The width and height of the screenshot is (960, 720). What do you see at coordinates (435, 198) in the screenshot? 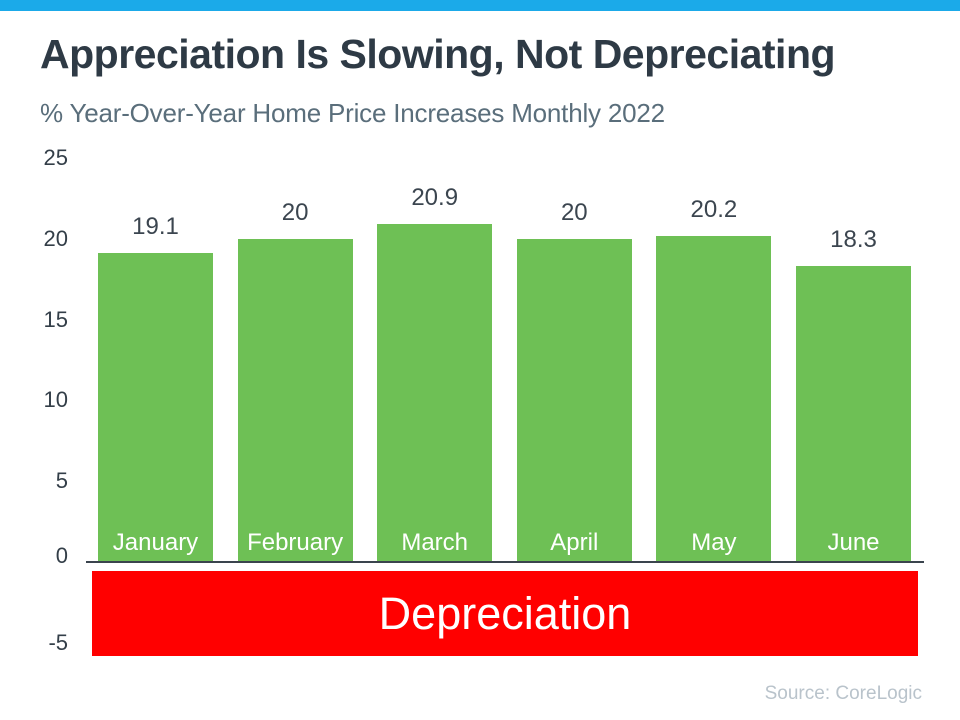
I see `bar-value-label: 20.9` at bounding box center [435, 198].